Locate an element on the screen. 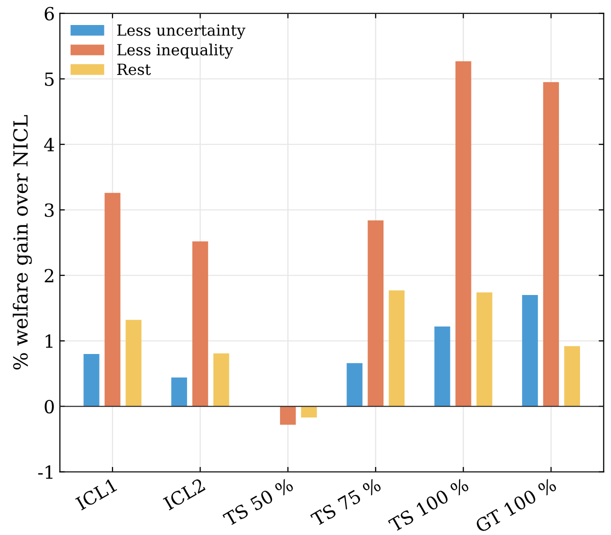 This screenshot has height=535, width=611. x-tick-label: TS 100 % is located at coordinates (429, 505).